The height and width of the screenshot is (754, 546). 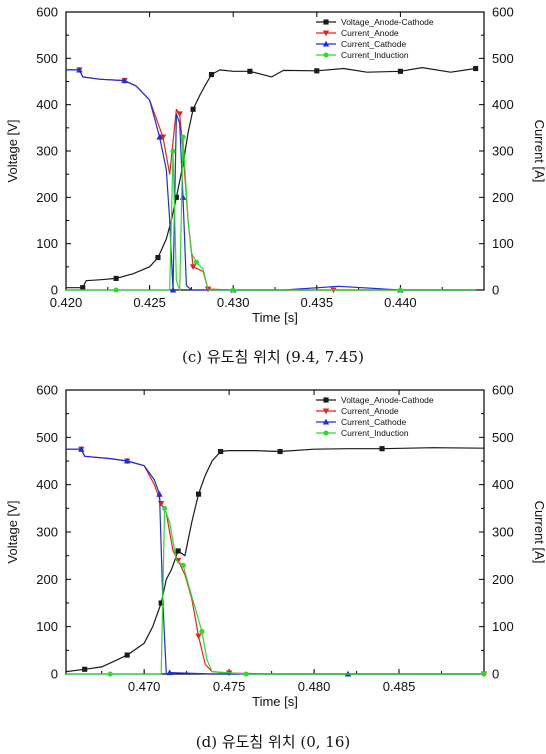 What do you see at coordinates (233, 302) in the screenshot?
I see `chart-c-xtick-label: 0.430` at bounding box center [233, 302].